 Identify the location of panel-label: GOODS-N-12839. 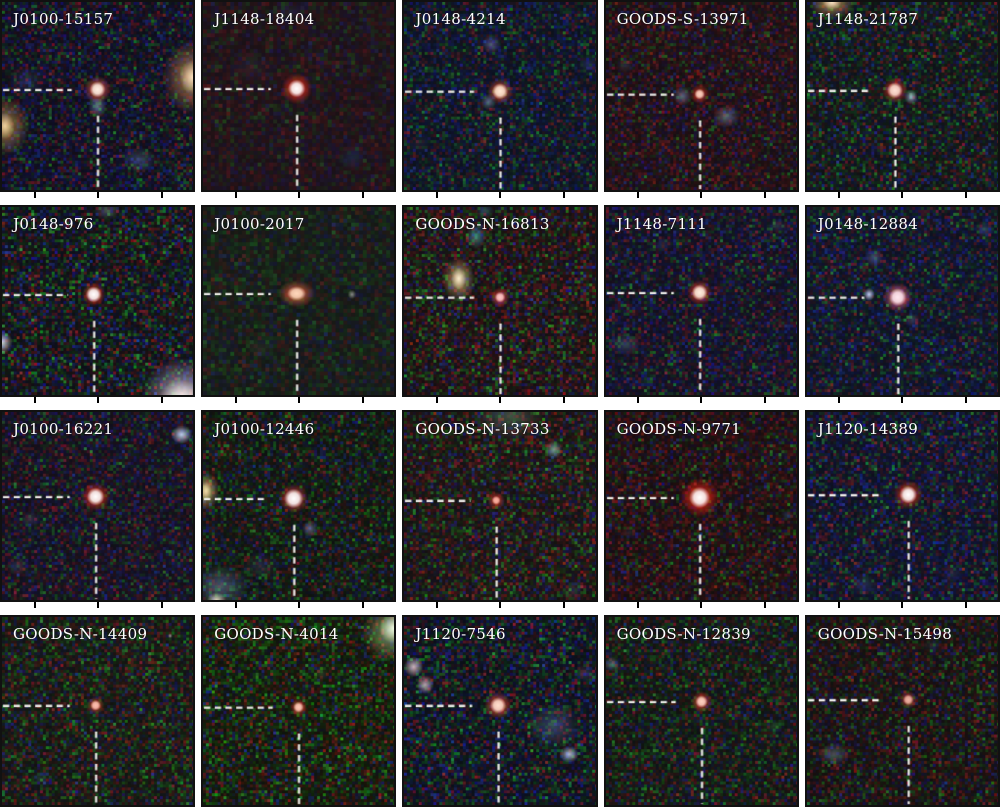
(683, 634).